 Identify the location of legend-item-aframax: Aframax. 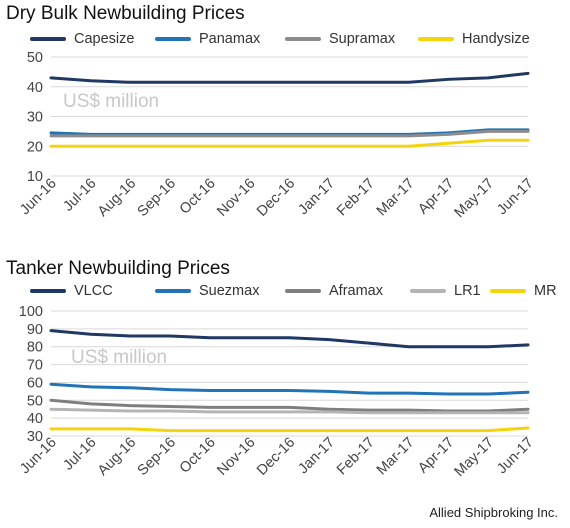
(334, 291).